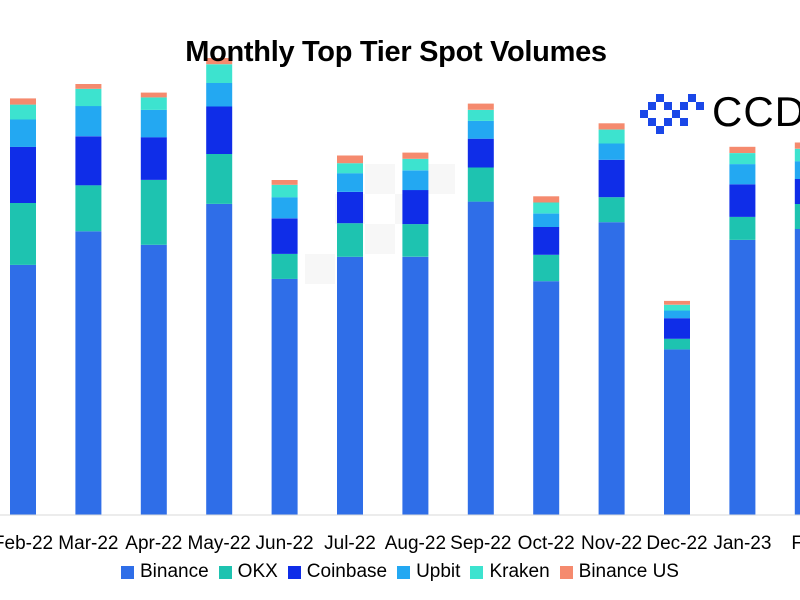 The width and height of the screenshot is (800, 600). I want to click on chart-legend: Binance OKX Coinbase Upbit Kraken Binance US, so click(400, 572).